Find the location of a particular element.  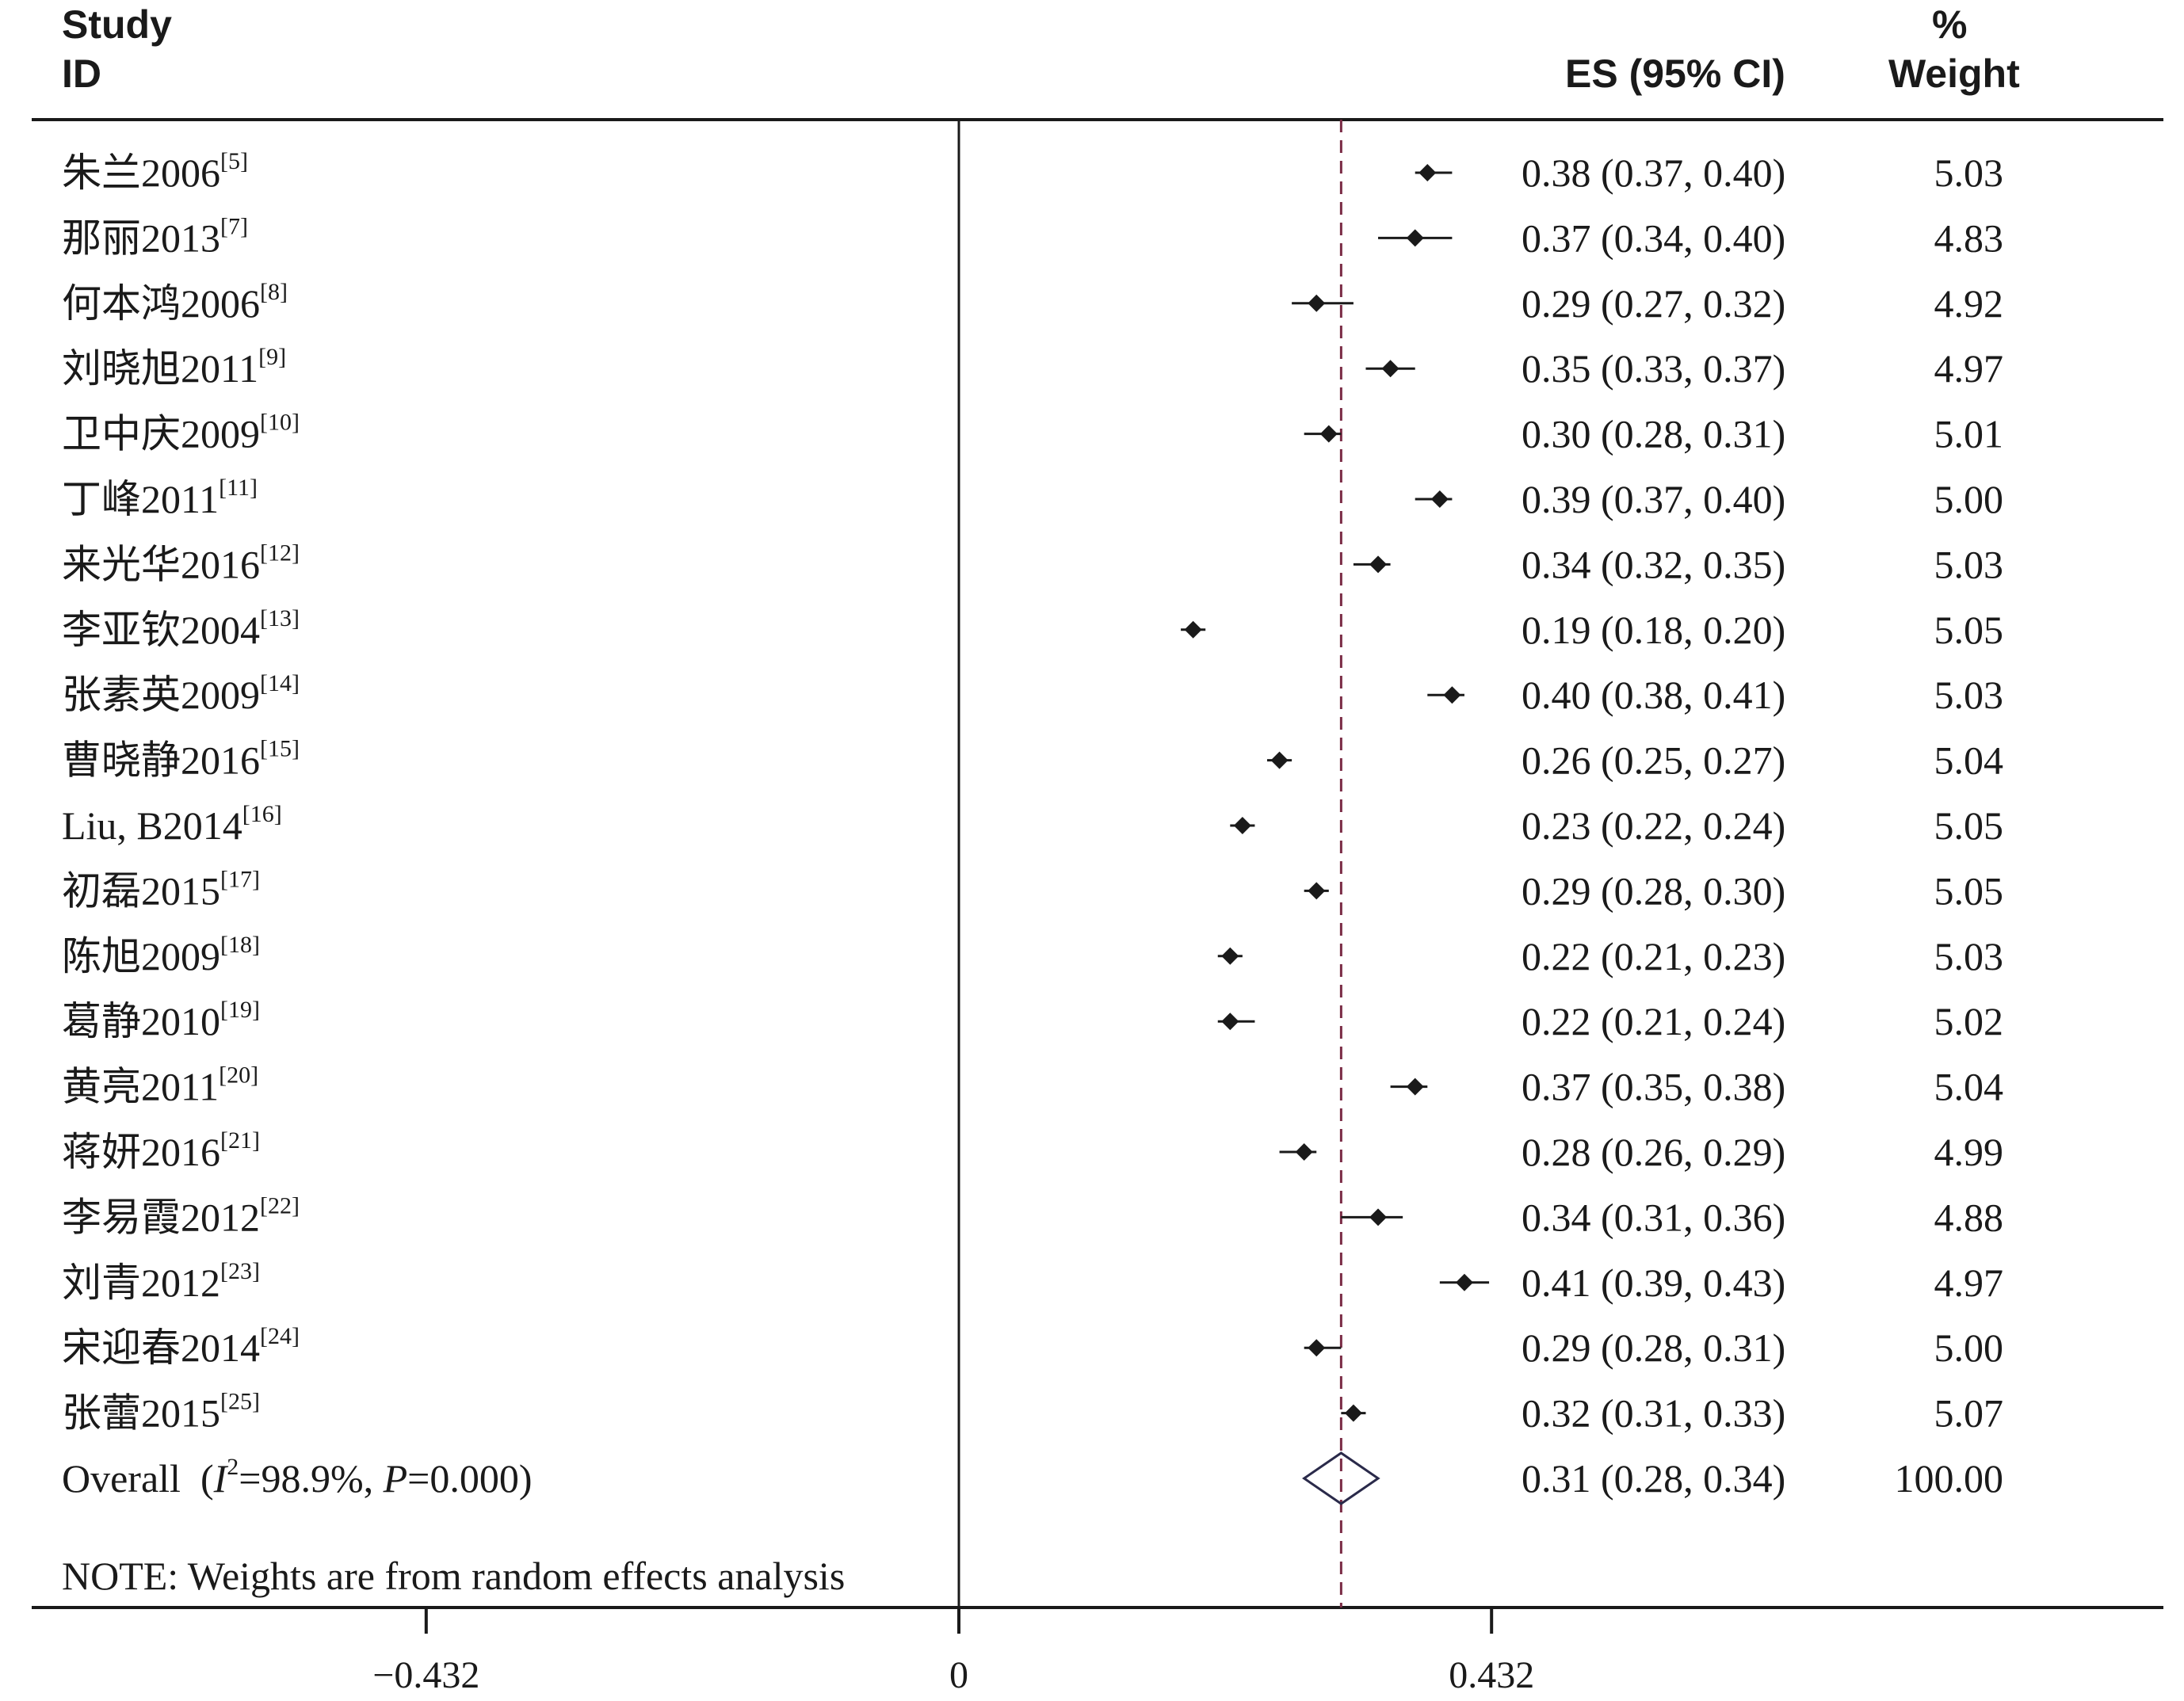

x-tick-label: −0.432 is located at coordinates (425, 1675).